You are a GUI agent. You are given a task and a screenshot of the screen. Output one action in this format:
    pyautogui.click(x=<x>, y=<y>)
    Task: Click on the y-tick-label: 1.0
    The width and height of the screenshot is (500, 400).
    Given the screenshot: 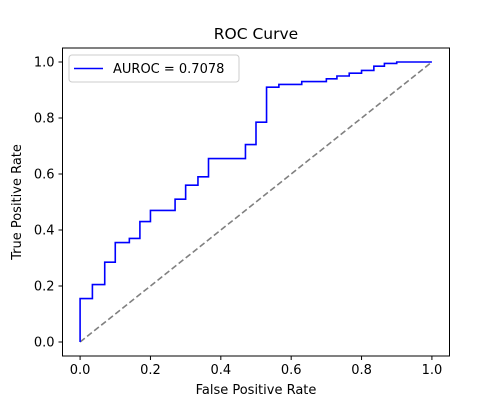 What is the action you would take?
    pyautogui.click(x=44, y=63)
    